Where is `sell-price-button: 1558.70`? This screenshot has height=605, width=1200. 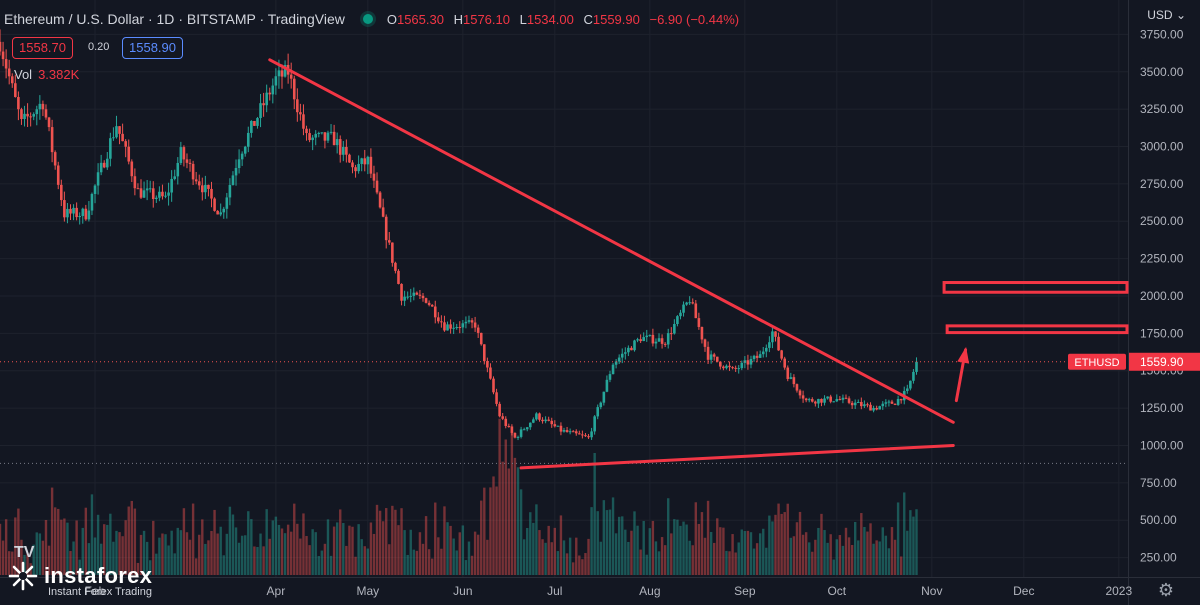 sell-price-button: 1558.70 is located at coordinates (42, 48).